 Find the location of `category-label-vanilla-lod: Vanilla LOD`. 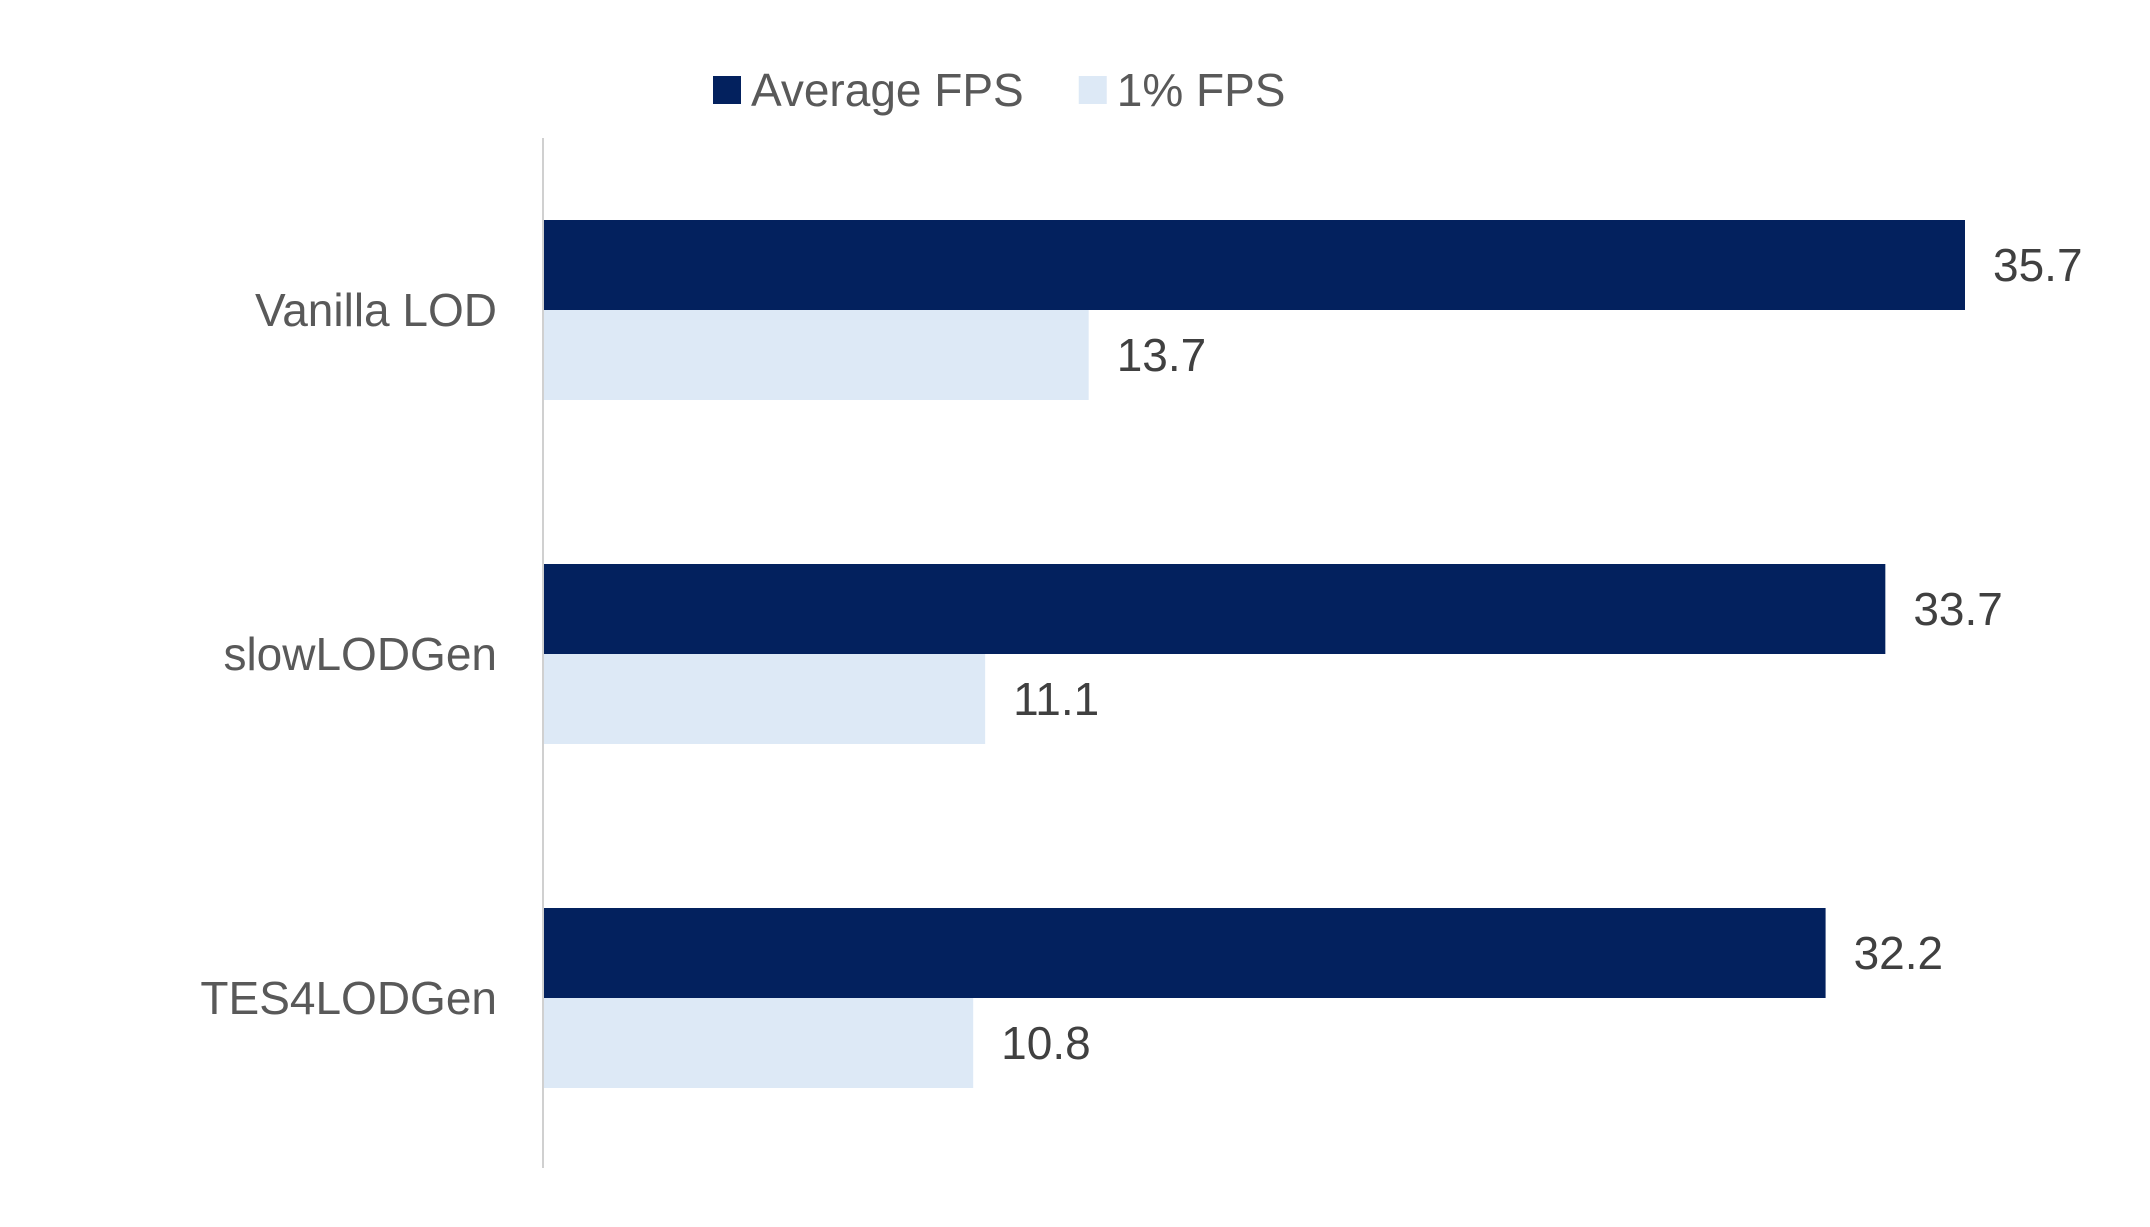

category-label-vanilla-lod: Vanilla LOD is located at coordinates (376, 310).